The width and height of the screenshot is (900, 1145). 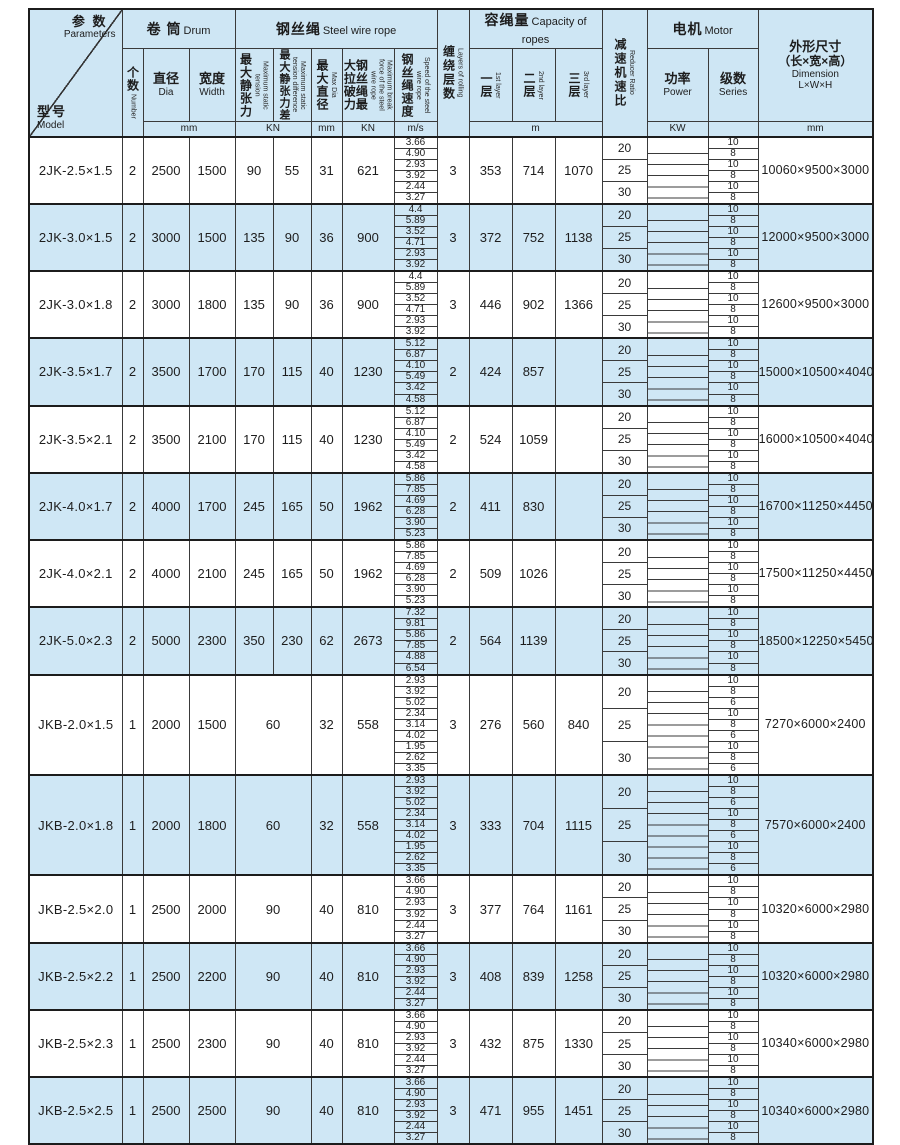 What do you see at coordinates (486, 85) in the screenshot?
I see `col-layer1-zh: 一层` at bounding box center [486, 85].